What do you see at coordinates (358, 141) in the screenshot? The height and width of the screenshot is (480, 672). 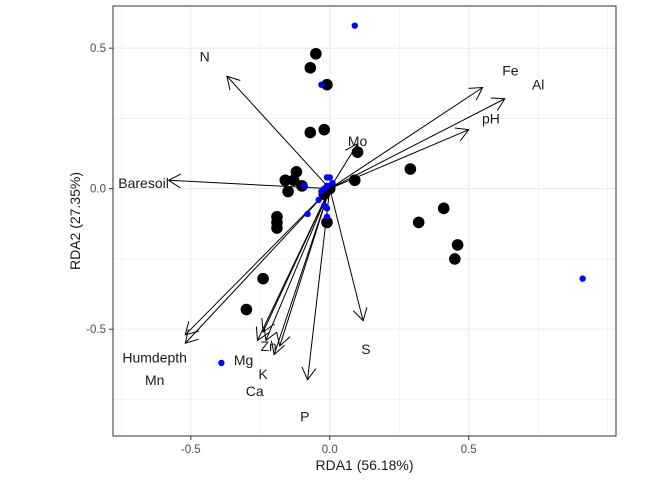 I see `vector-label-mo: Mo` at bounding box center [358, 141].